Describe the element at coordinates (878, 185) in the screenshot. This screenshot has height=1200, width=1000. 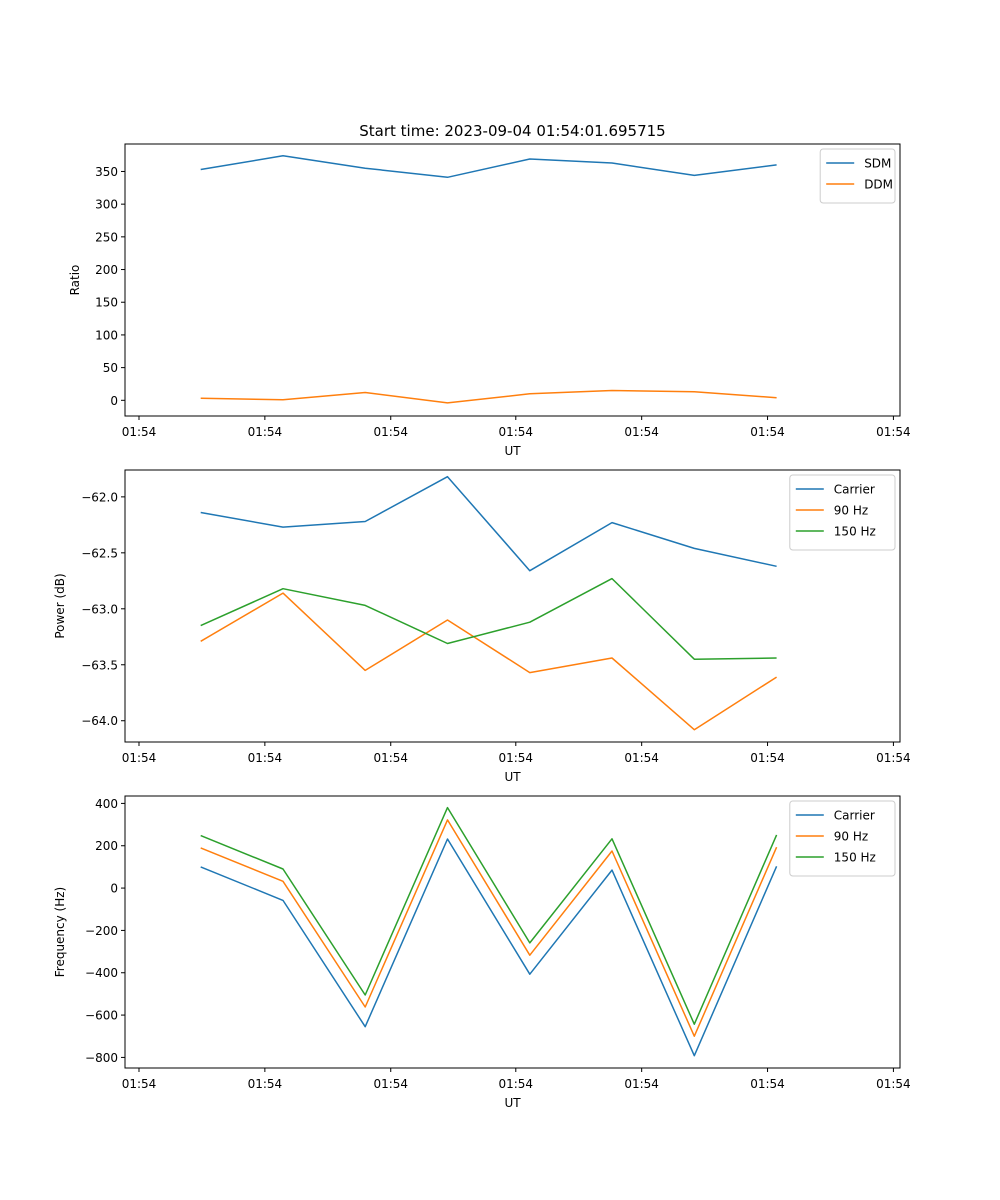
I see `legend-label: DDM` at that location.